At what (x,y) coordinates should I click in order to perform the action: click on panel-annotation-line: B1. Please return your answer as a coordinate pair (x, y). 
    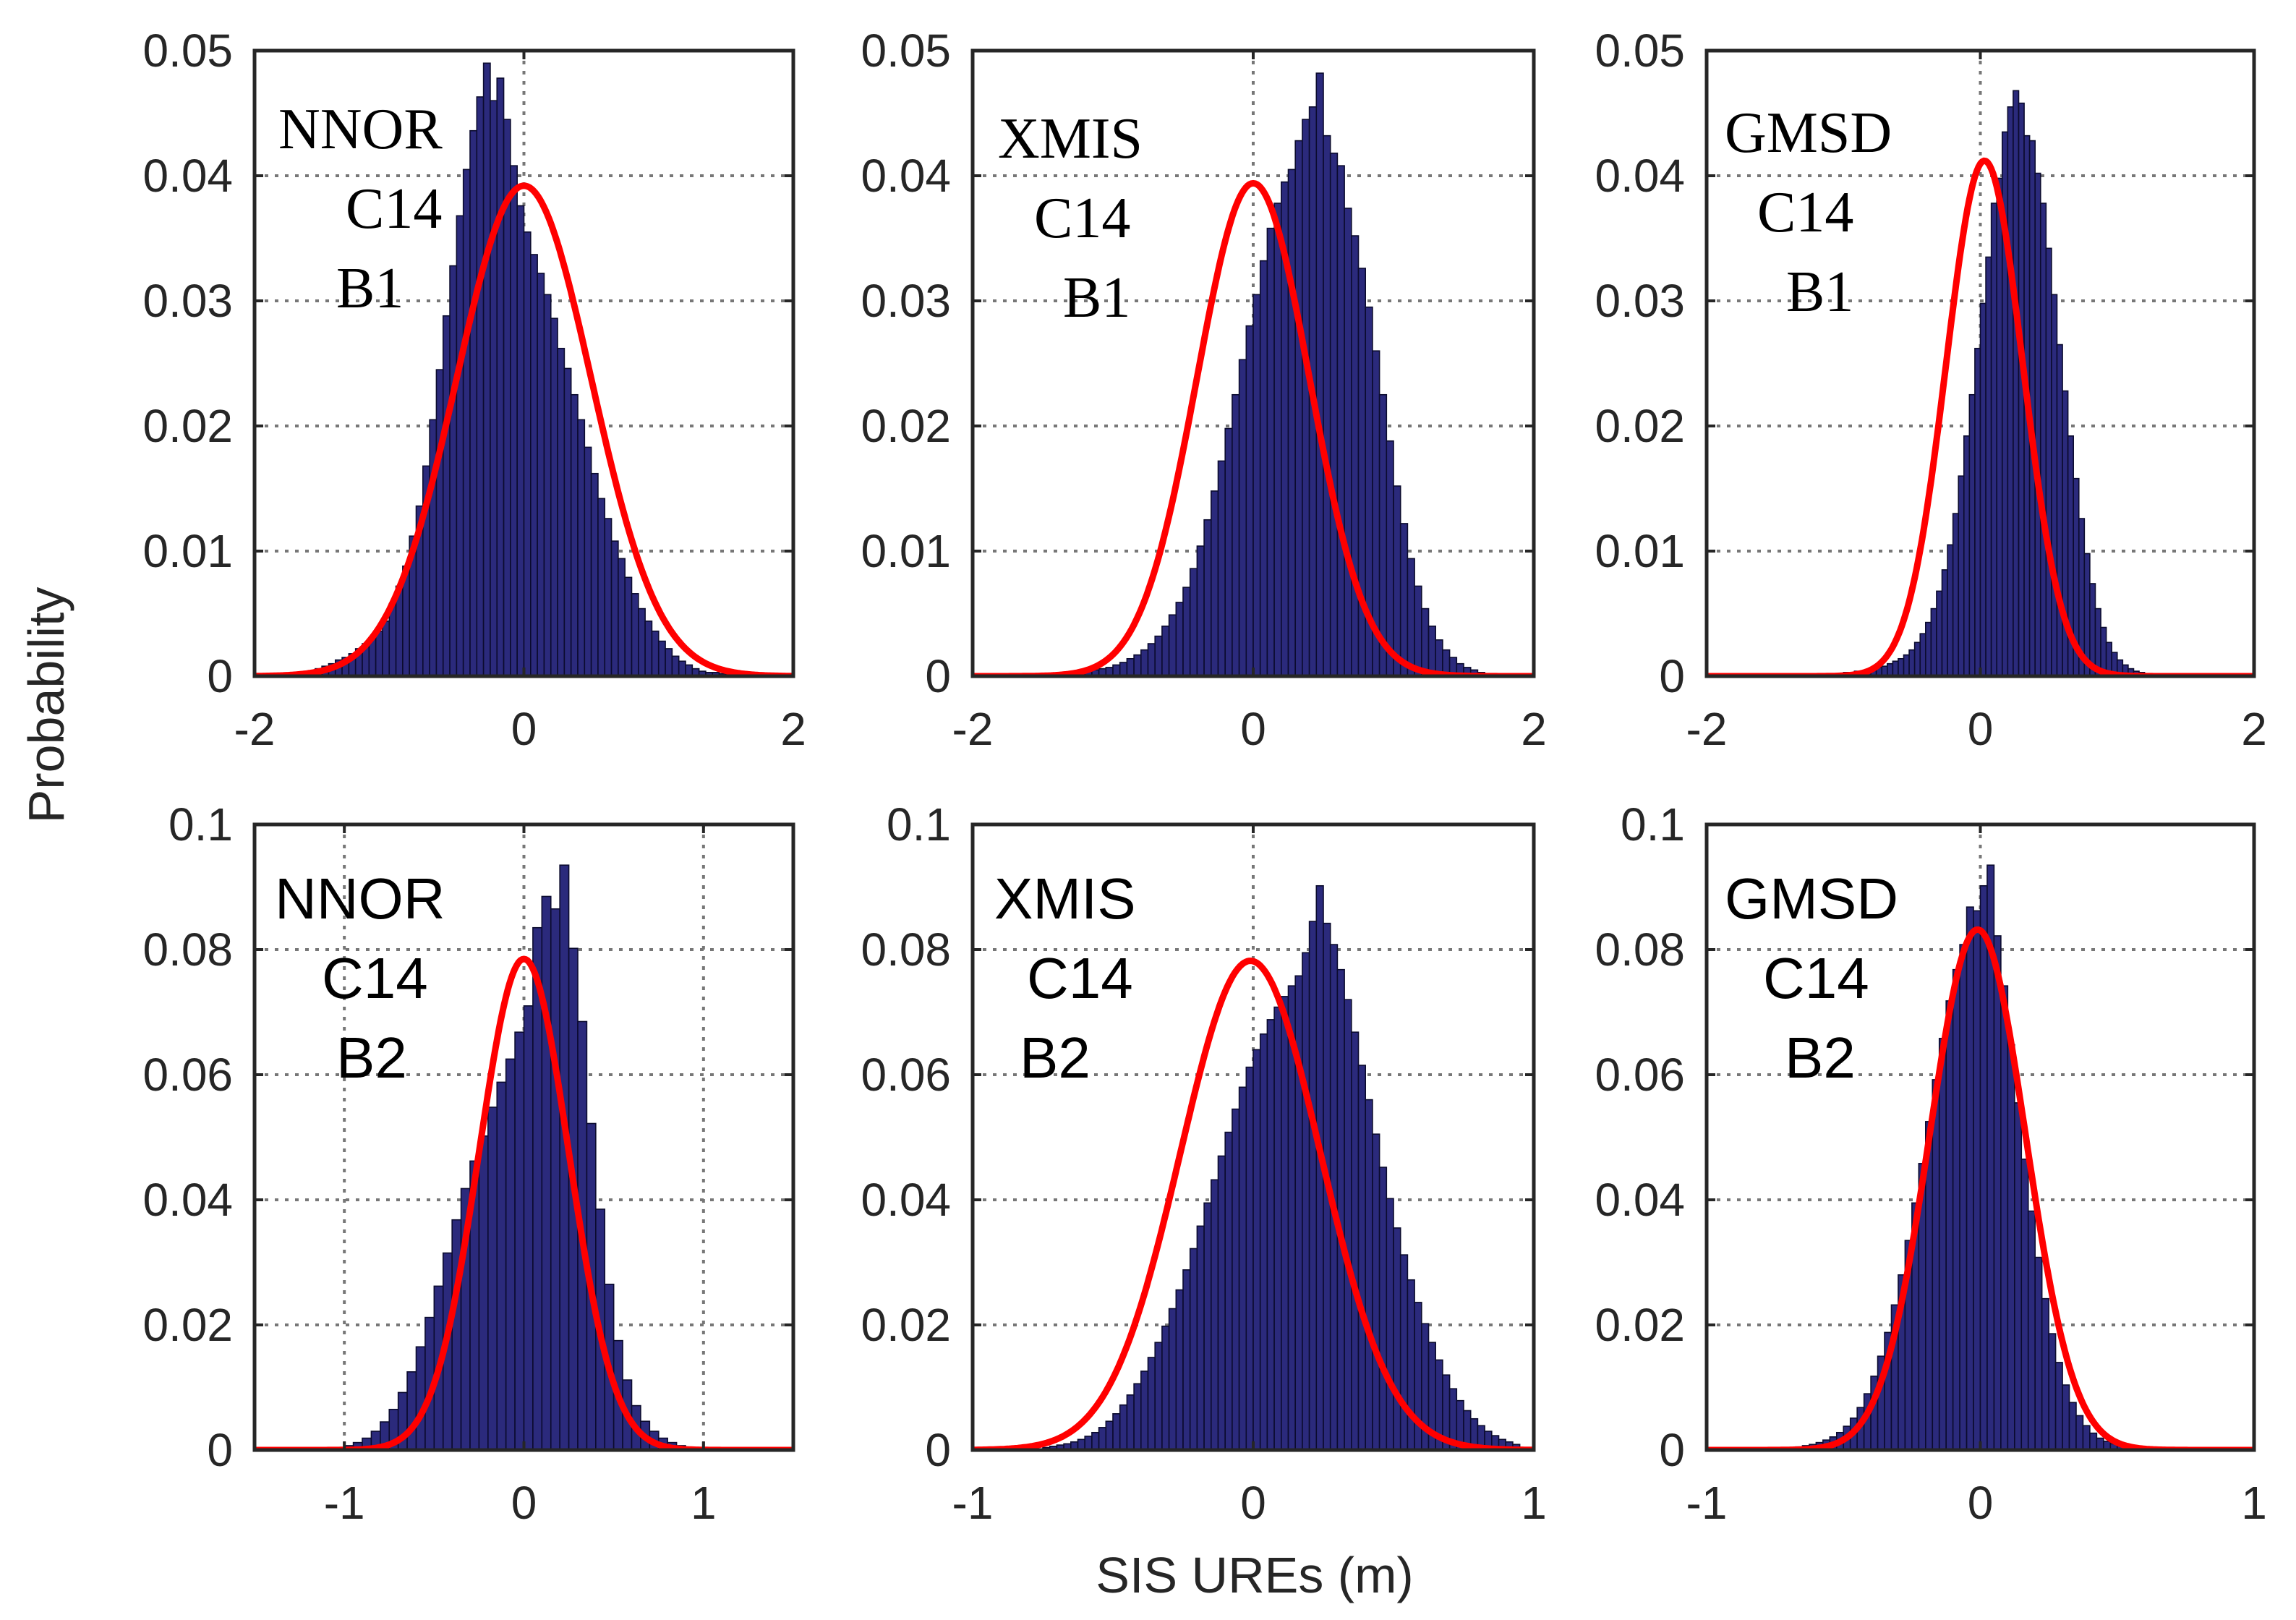
    Looking at the image, I should click on (1096, 298).